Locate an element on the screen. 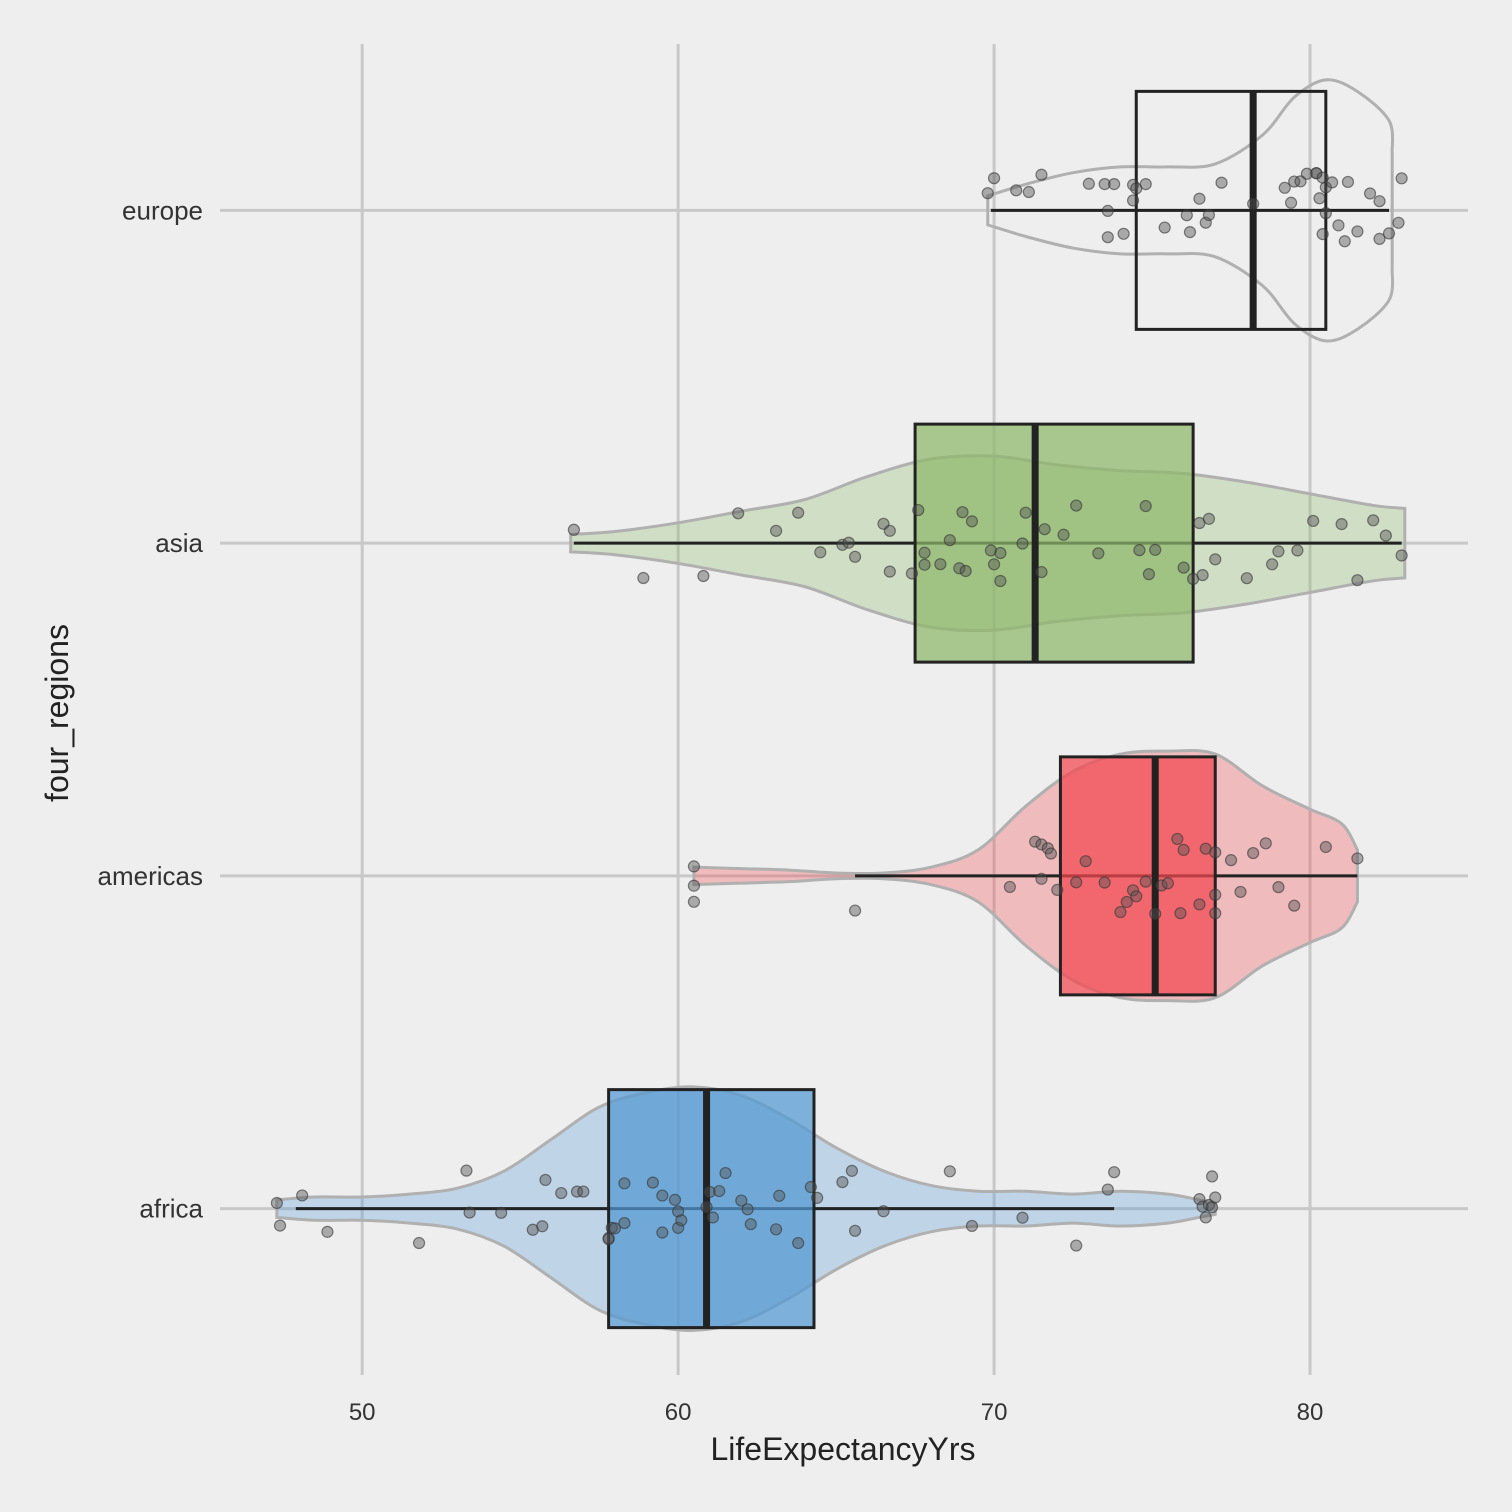  x-tick-label: 80 is located at coordinates (1310, 1412).